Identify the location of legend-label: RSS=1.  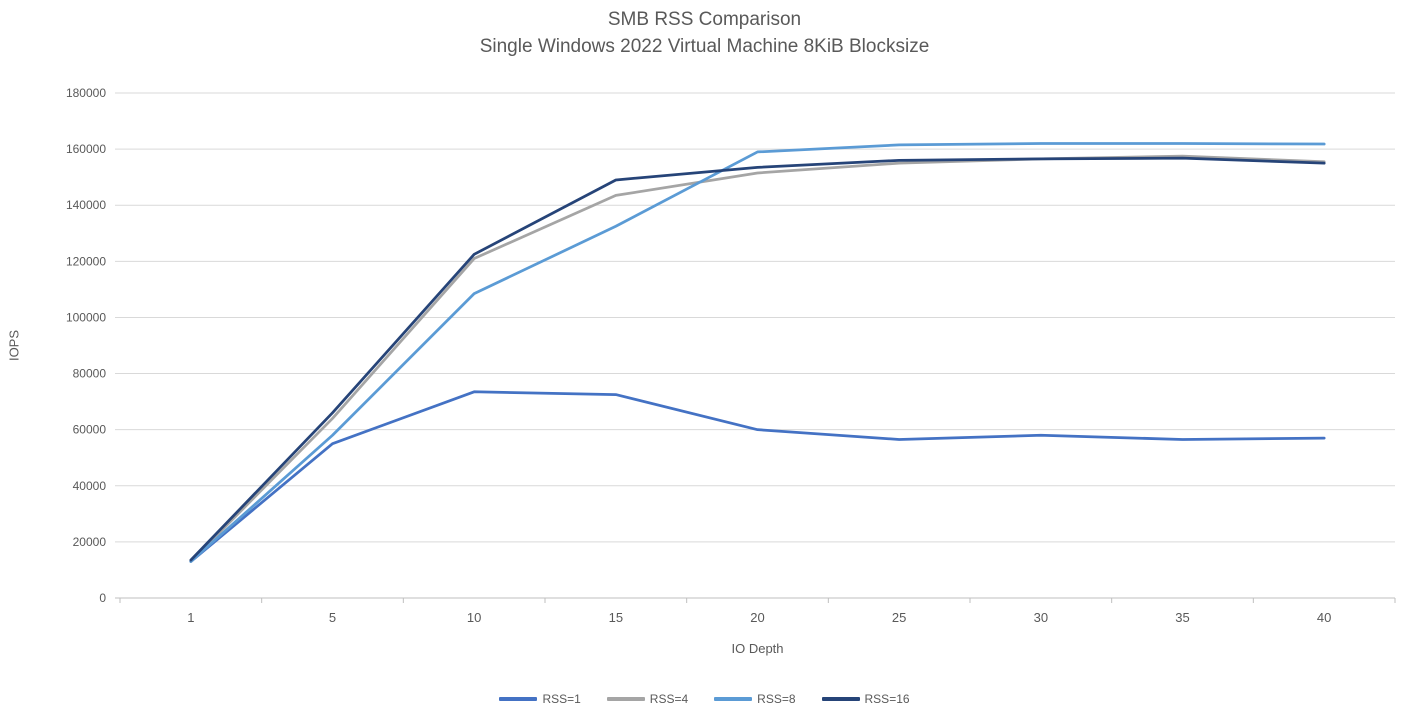
(561, 699).